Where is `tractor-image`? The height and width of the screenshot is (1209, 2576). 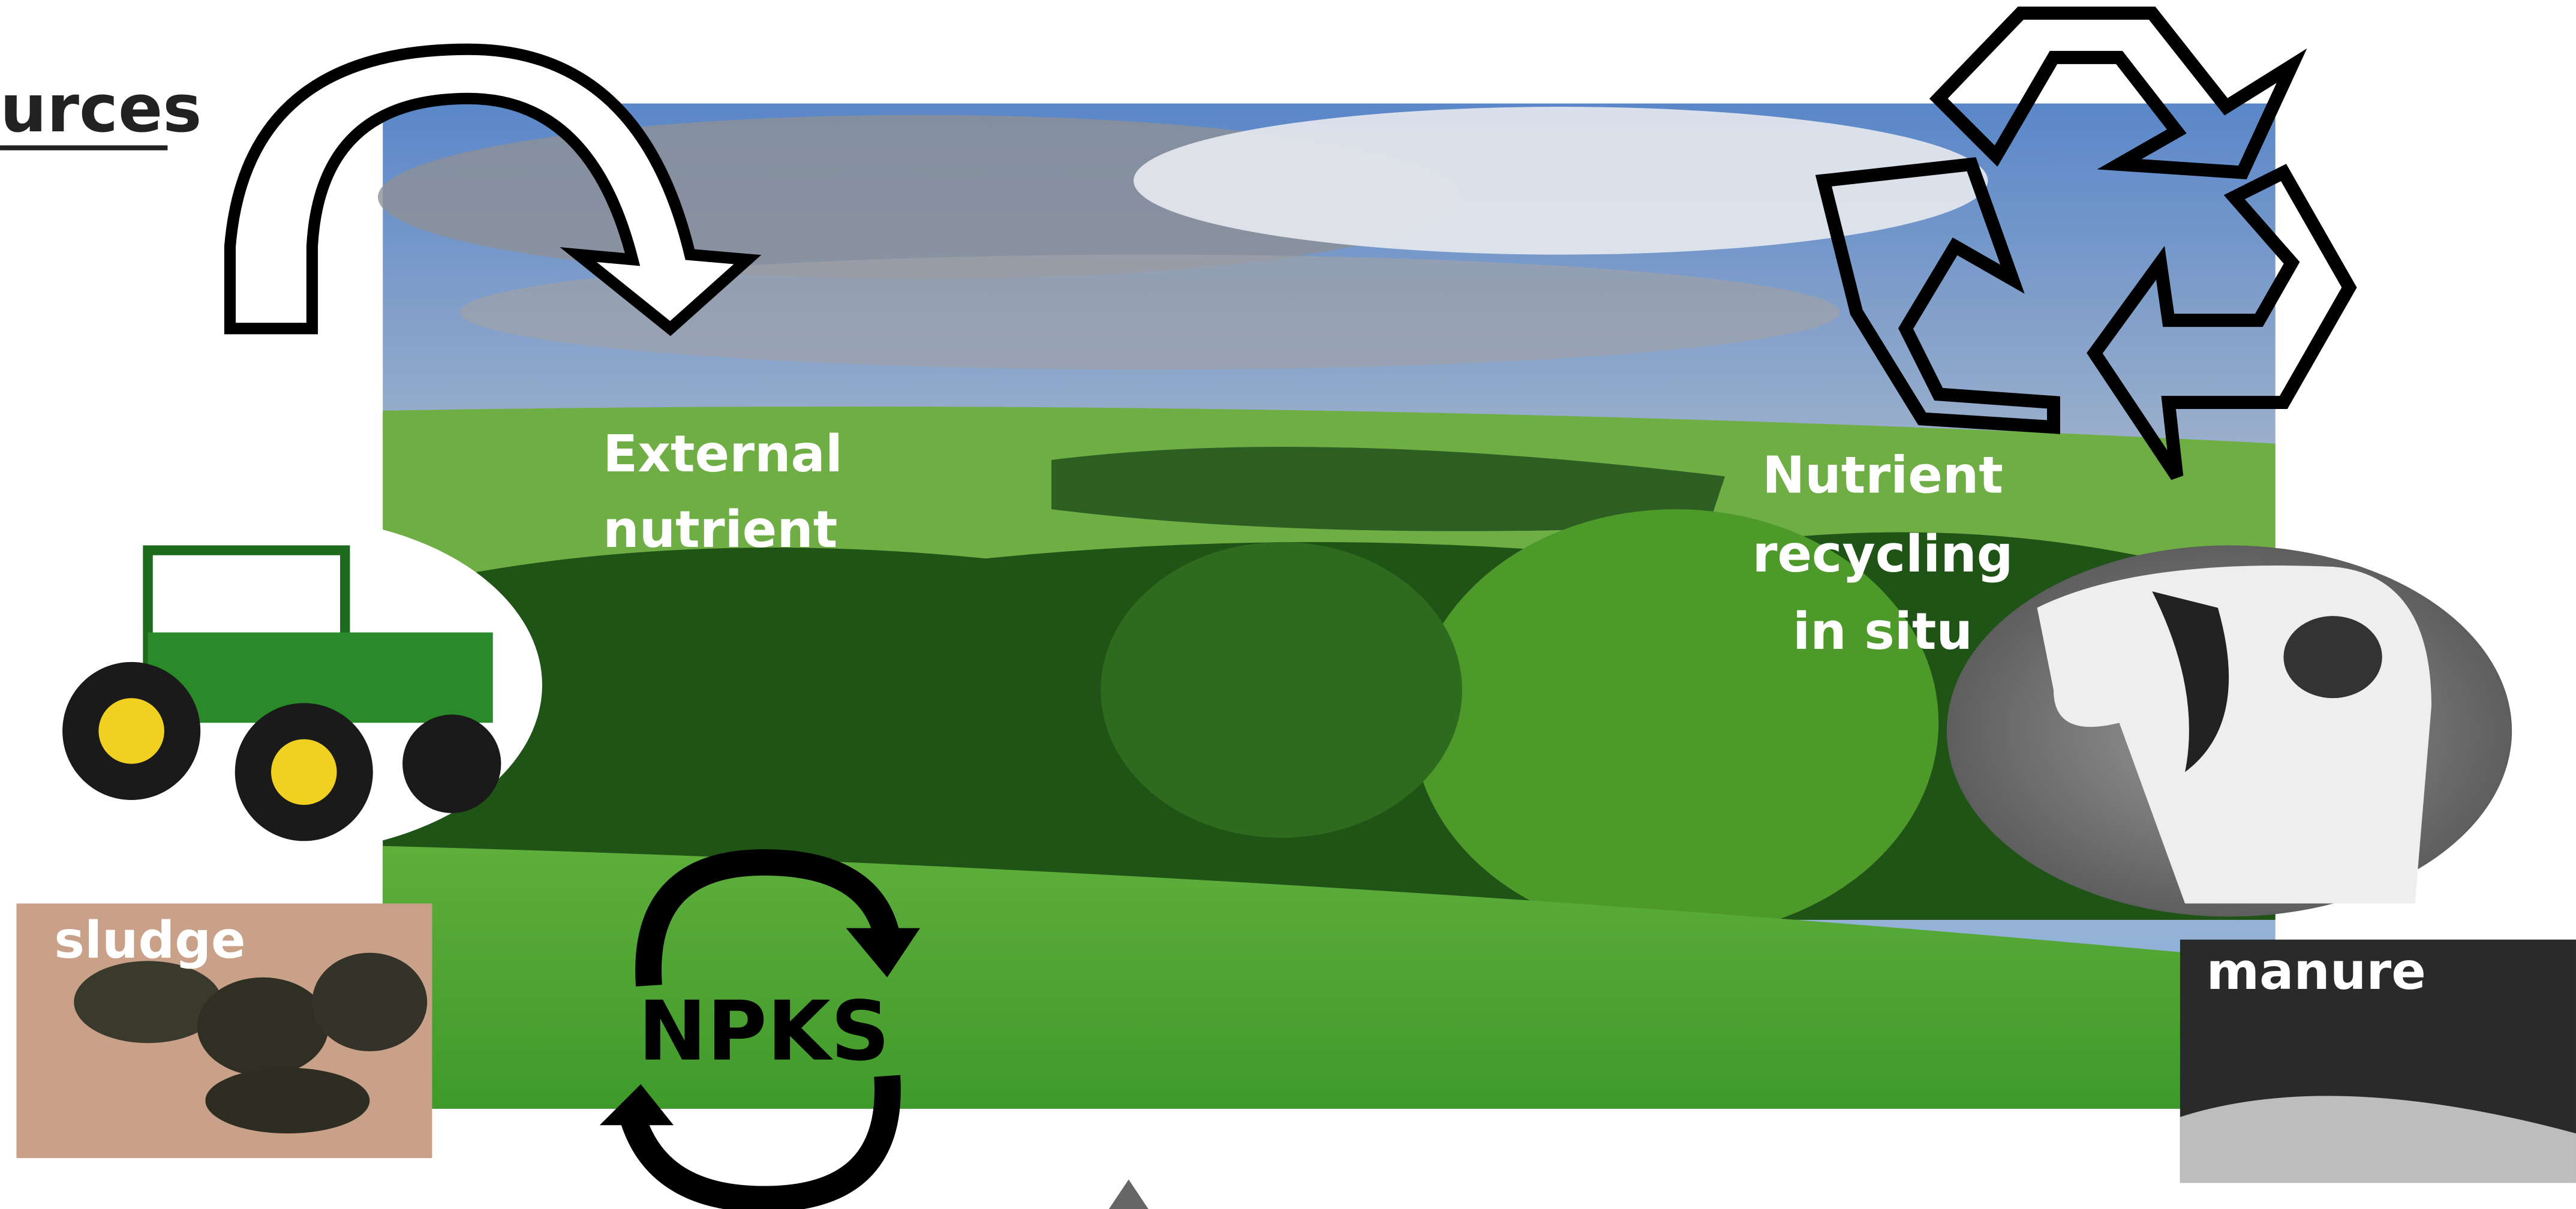
tractor-image is located at coordinates (287, 685).